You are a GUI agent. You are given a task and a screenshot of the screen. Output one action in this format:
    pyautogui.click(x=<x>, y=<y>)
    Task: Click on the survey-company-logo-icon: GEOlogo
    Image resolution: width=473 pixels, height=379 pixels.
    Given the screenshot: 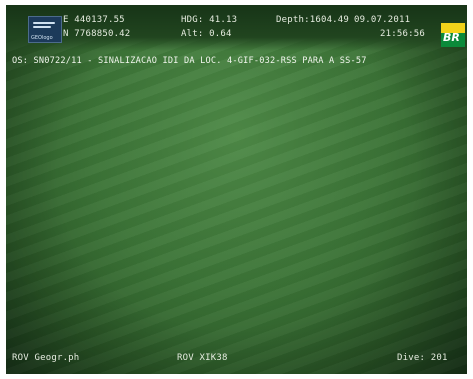 What is the action you would take?
    pyautogui.click(x=45, y=29)
    